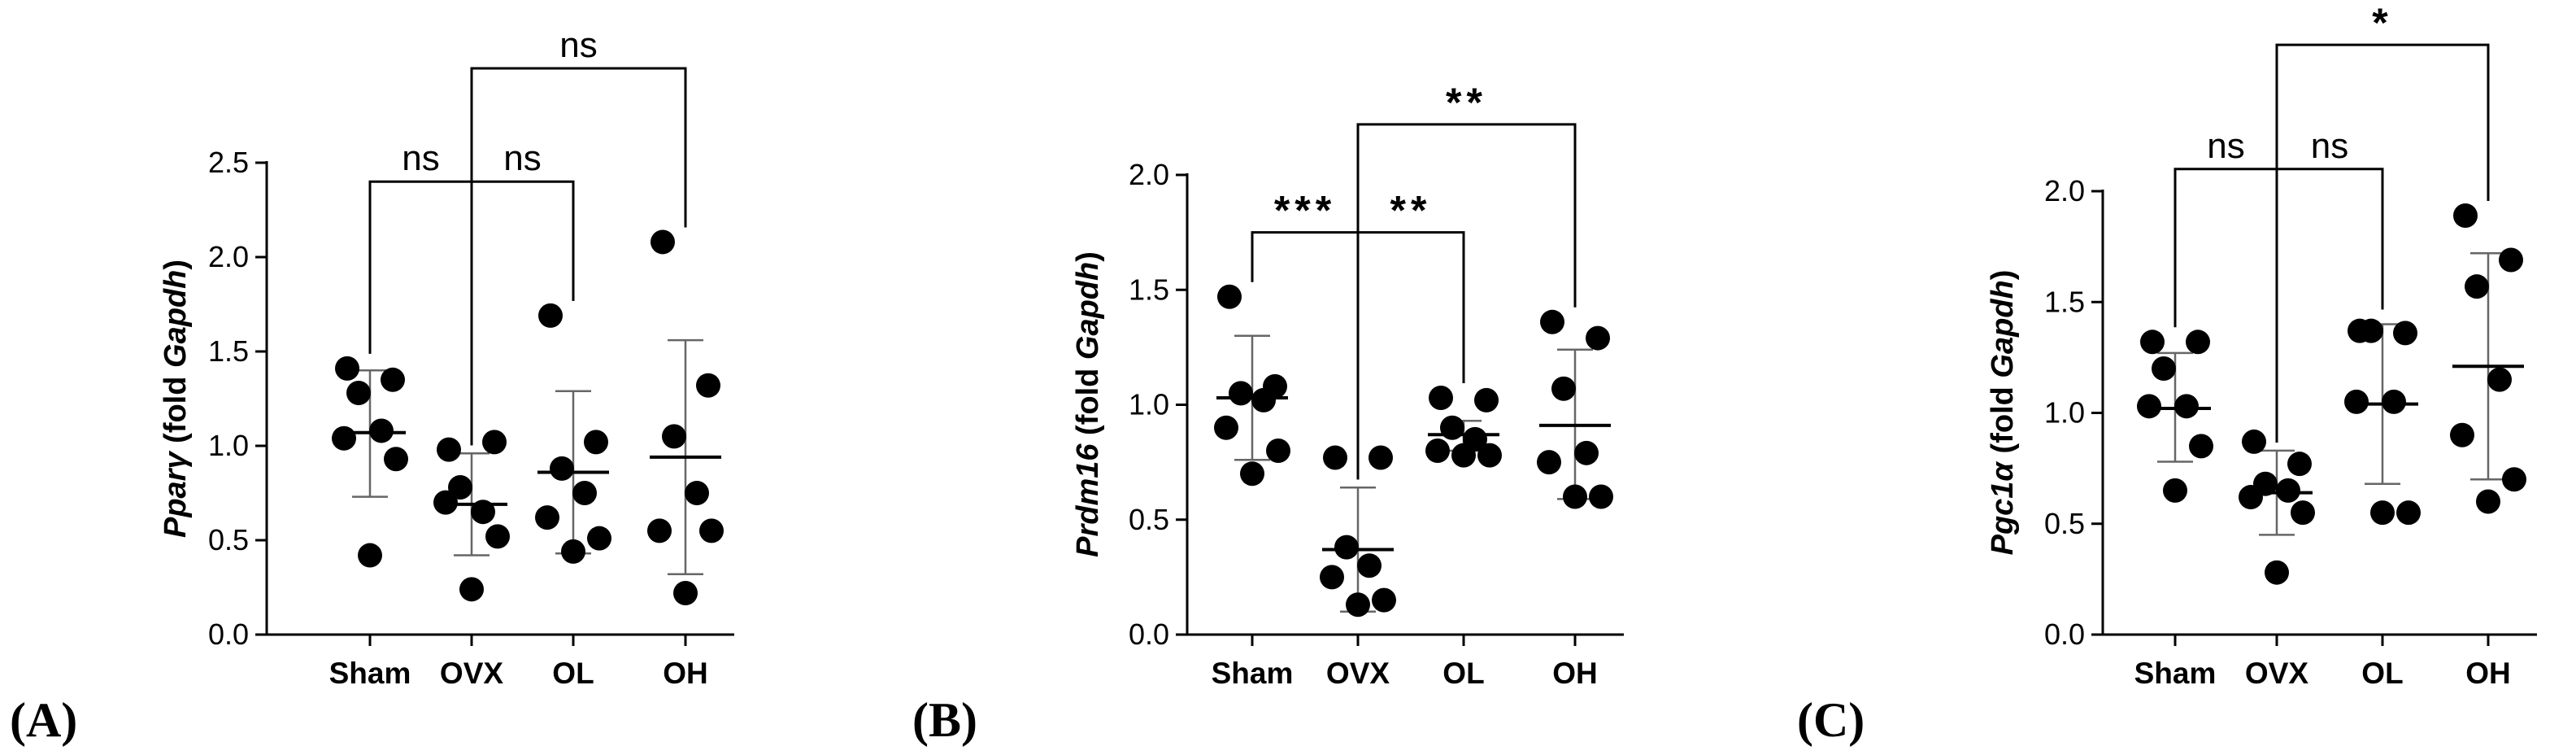 Image resolution: width=2576 pixels, height=755 pixels. I want to click on significance-label: *, so click(2382, 23).